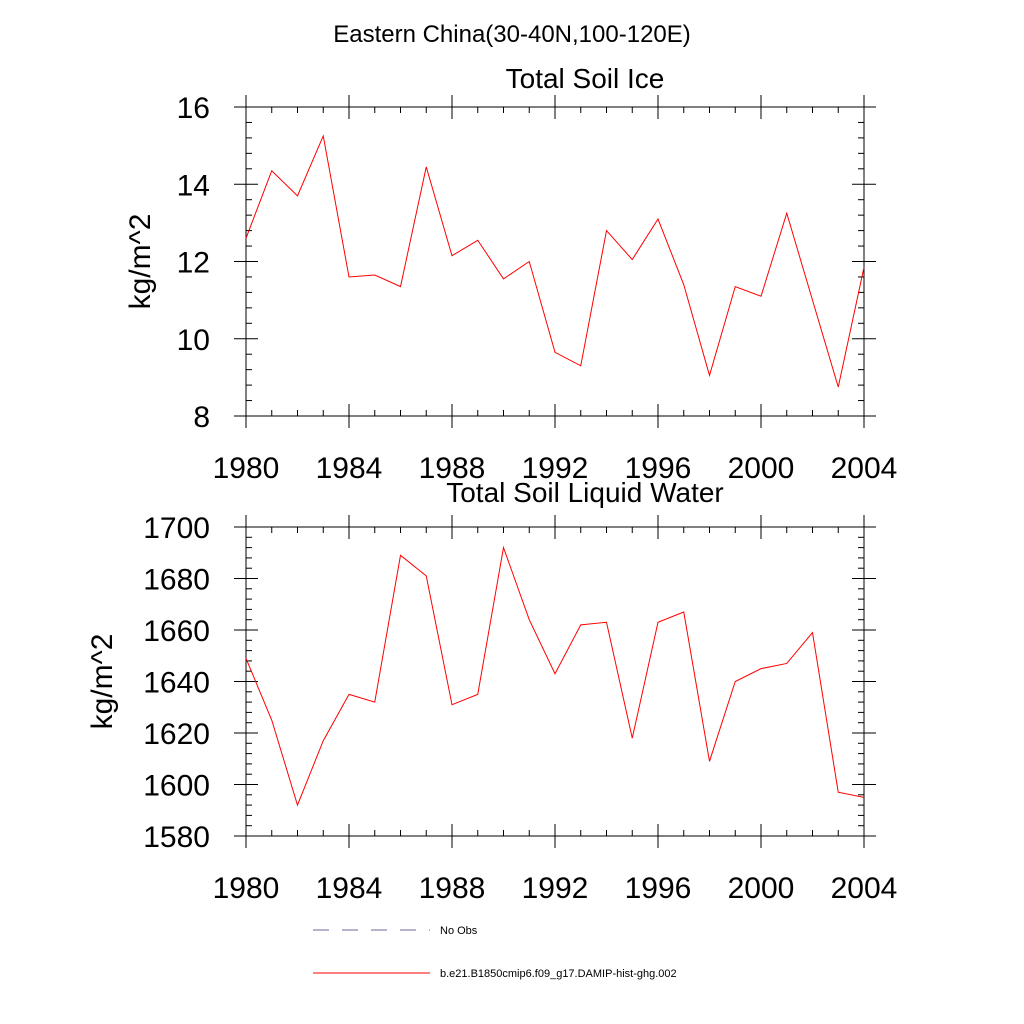 This screenshot has width=1024, height=1024. What do you see at coordinates (459, 931) in the screenshot?
I see `legend-obs-label: No Obs` at bounding box center [459, 931].